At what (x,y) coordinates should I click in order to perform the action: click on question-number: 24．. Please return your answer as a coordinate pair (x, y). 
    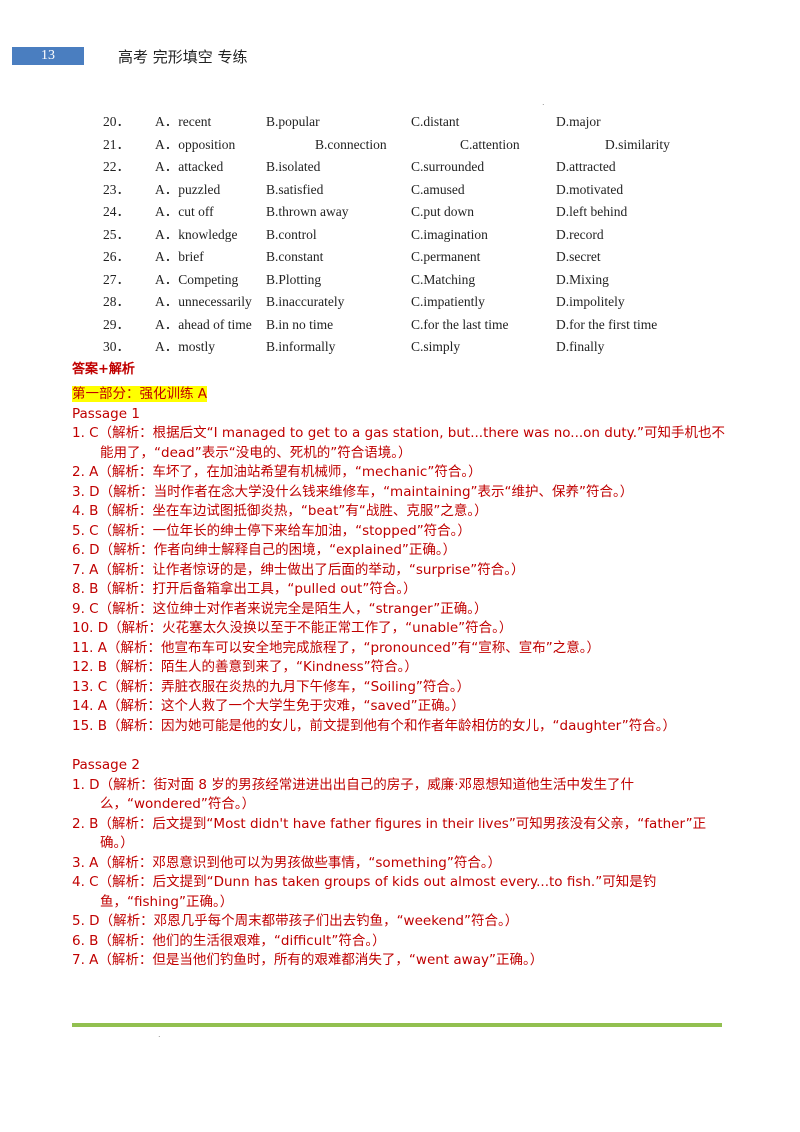
    Looking at the image, I should click on (116, 211).